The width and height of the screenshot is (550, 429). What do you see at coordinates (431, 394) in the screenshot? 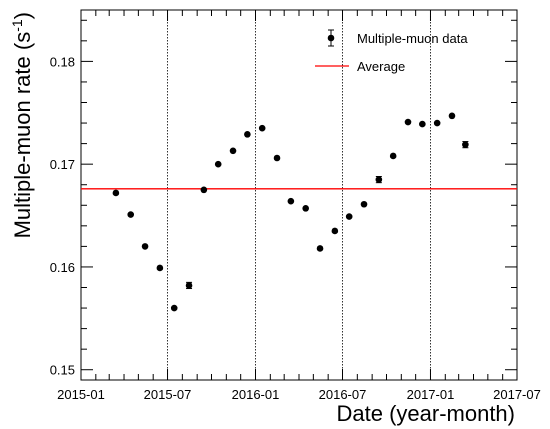
I see `x-tick-label: 2017-01` at bounding box center [431, 394].